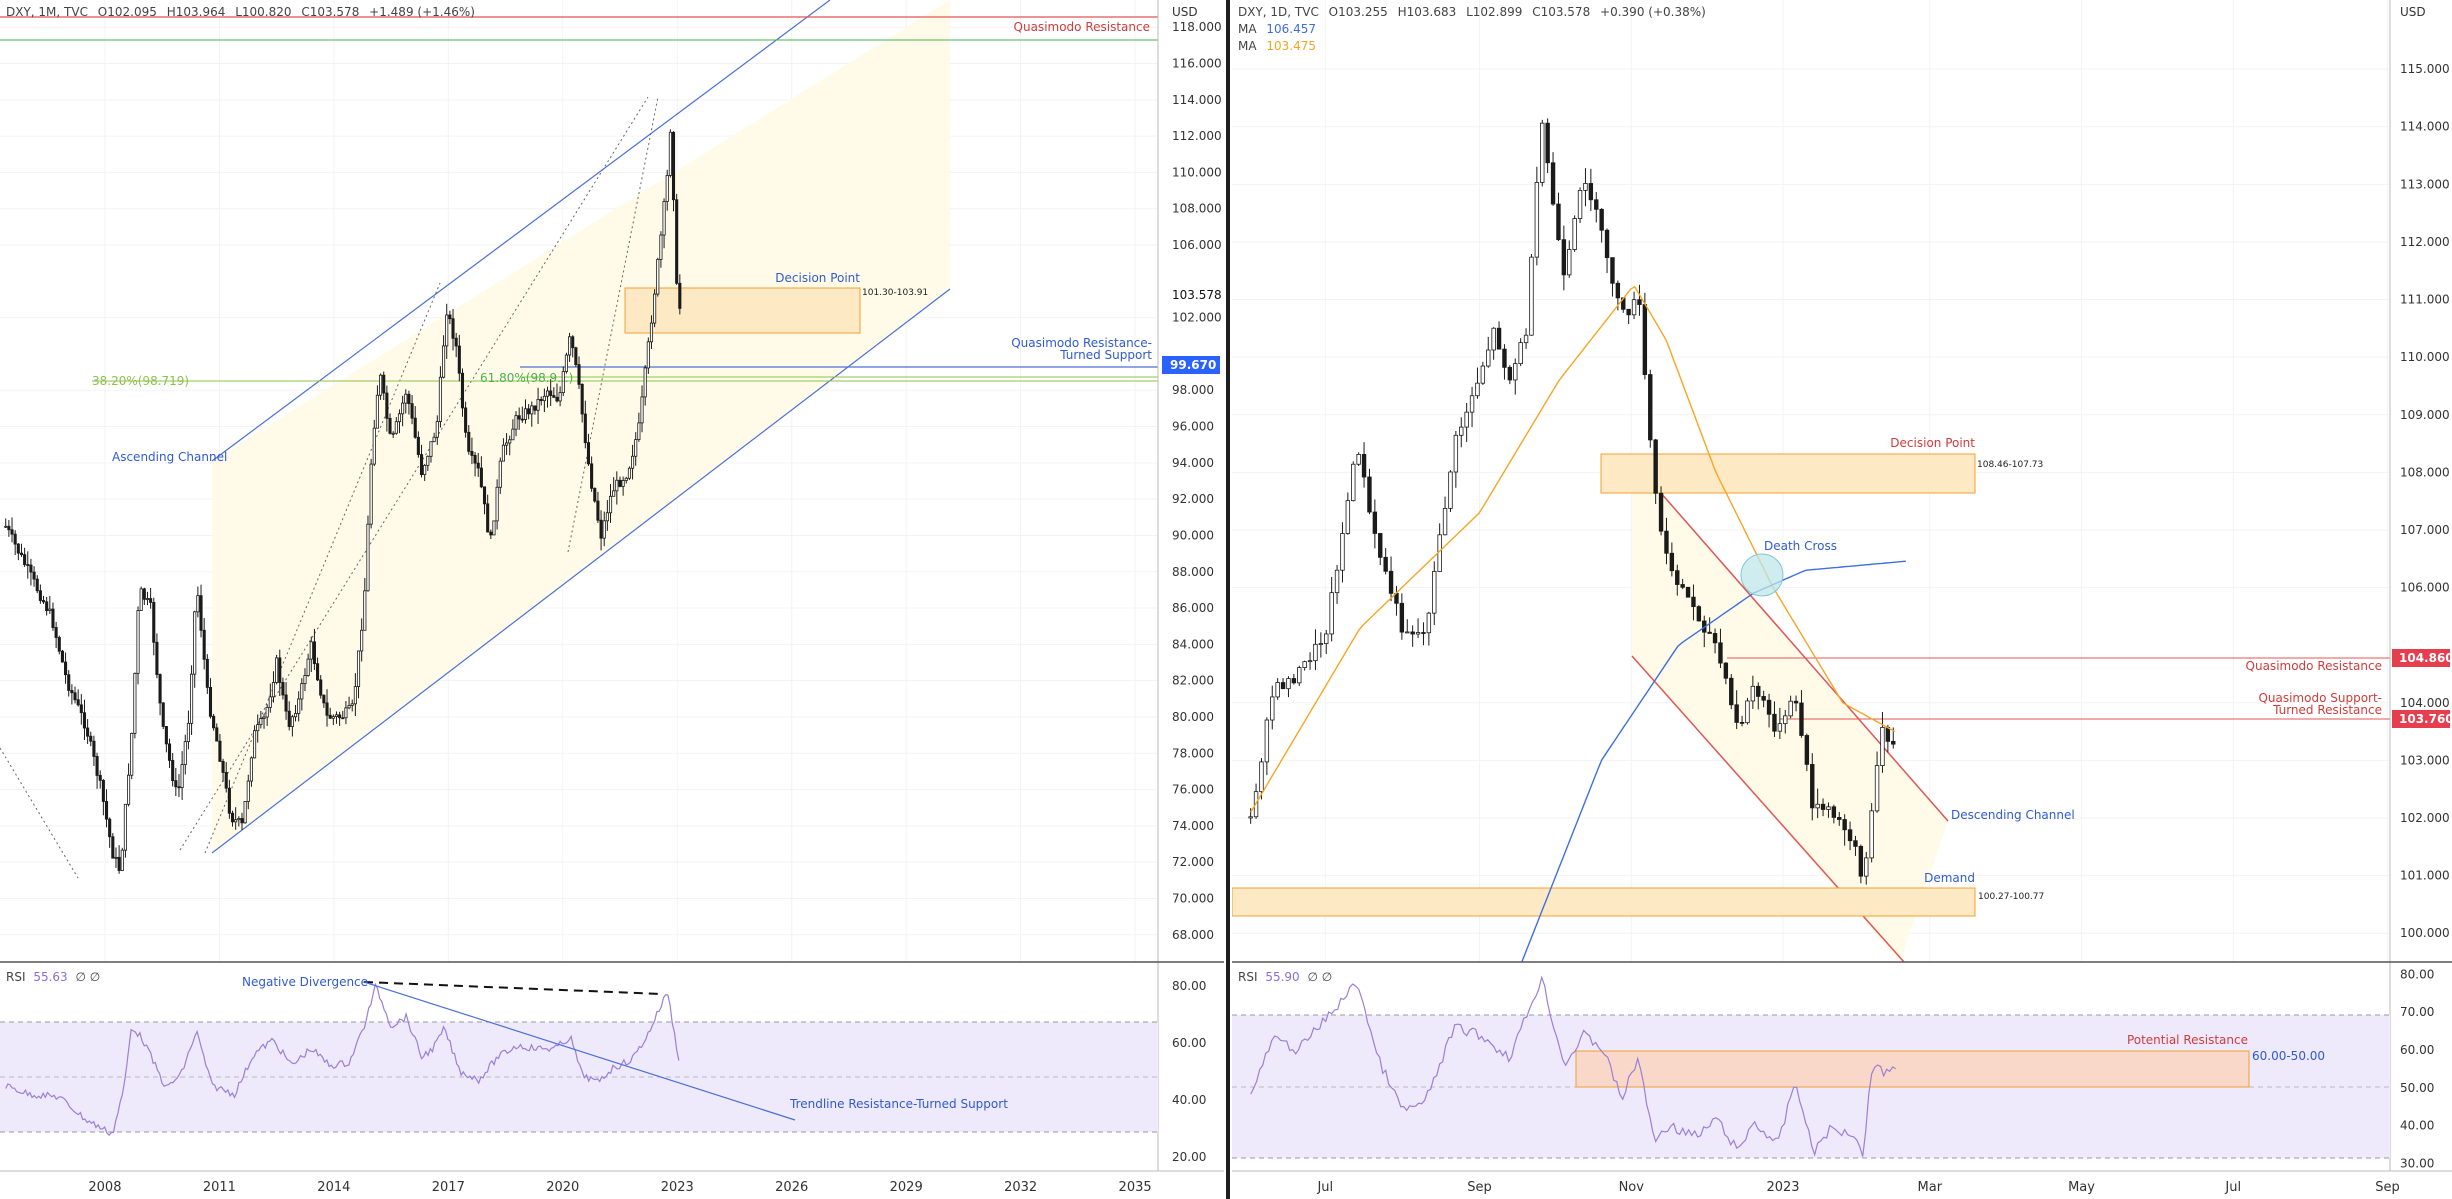  What do you see at coordinates (2425, 703) in the screenshot?
I see `right-y-tick-label: 104.000` at bounding box center [2425, 703].